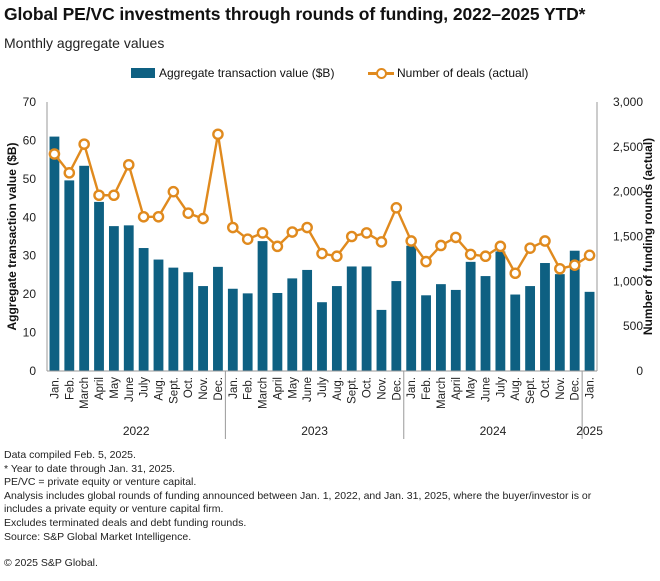 The height and width of the screenshot is (581, 660). Describe the element at coordinates (145, 387) in the screenshot. I see `x-tick-label: July` at that location.